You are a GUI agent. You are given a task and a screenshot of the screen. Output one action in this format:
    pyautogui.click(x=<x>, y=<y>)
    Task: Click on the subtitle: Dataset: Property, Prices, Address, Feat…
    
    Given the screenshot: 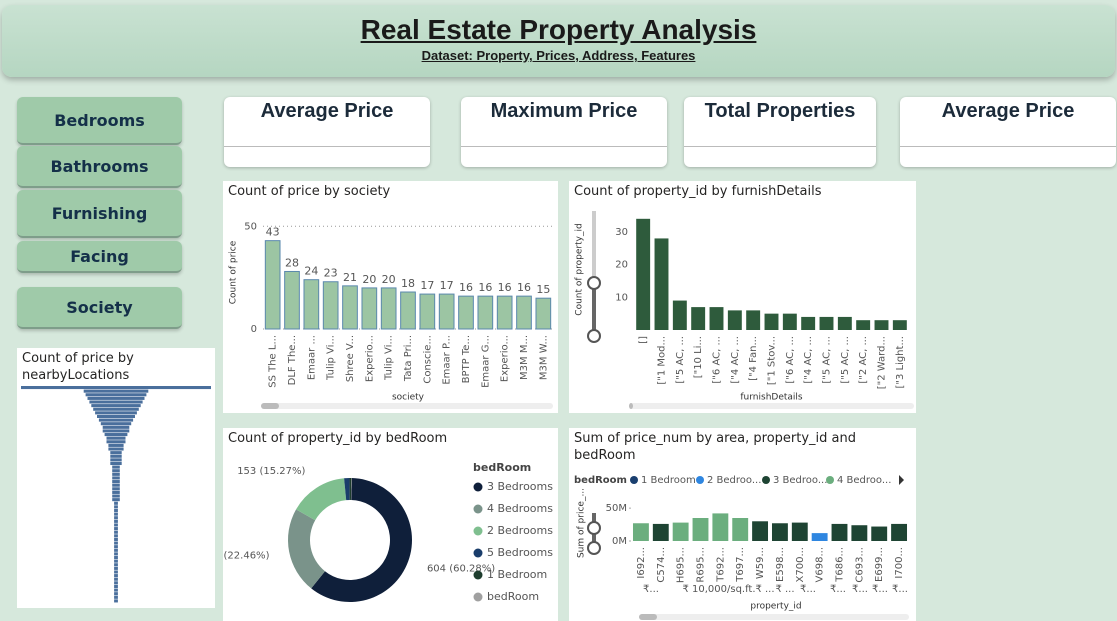 What is the action you would take?
    pyautogui.click(x=558, y=55)
    